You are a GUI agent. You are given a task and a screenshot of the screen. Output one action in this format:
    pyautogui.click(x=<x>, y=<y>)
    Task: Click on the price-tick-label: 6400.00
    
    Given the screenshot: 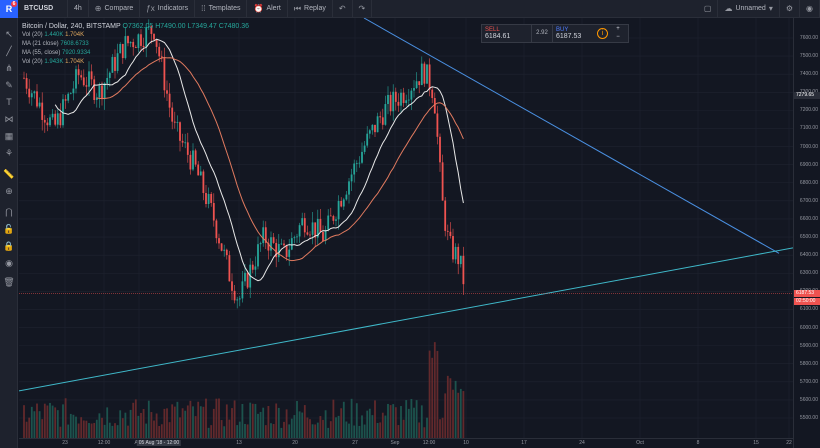 What is the action you would take?
    pyautogui.click(x=808, y=255)
    